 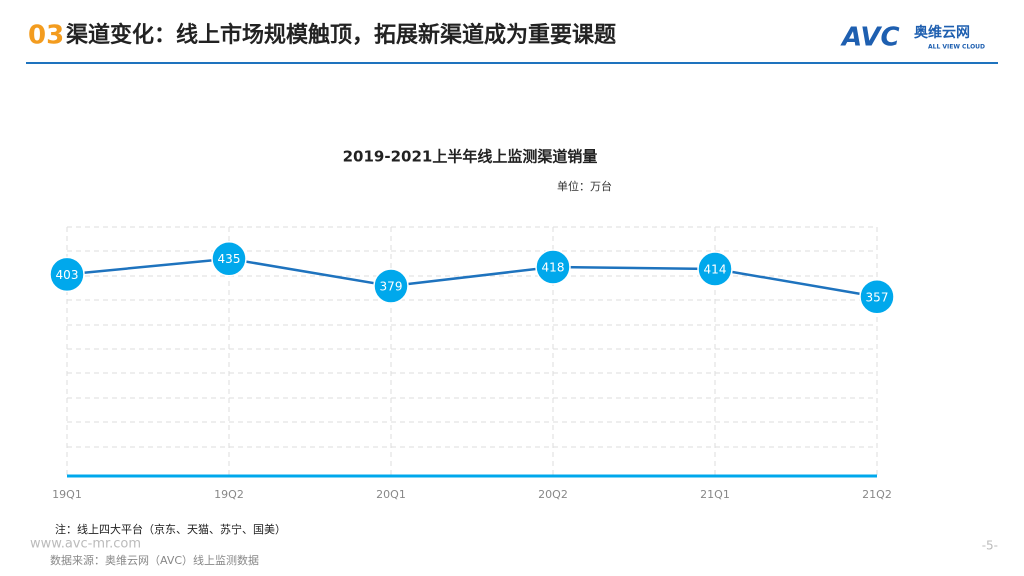 What do you see at coordinates (990, 546) in the screenshot?
I see `page-number: -5-` at bounding box center [990, 546].